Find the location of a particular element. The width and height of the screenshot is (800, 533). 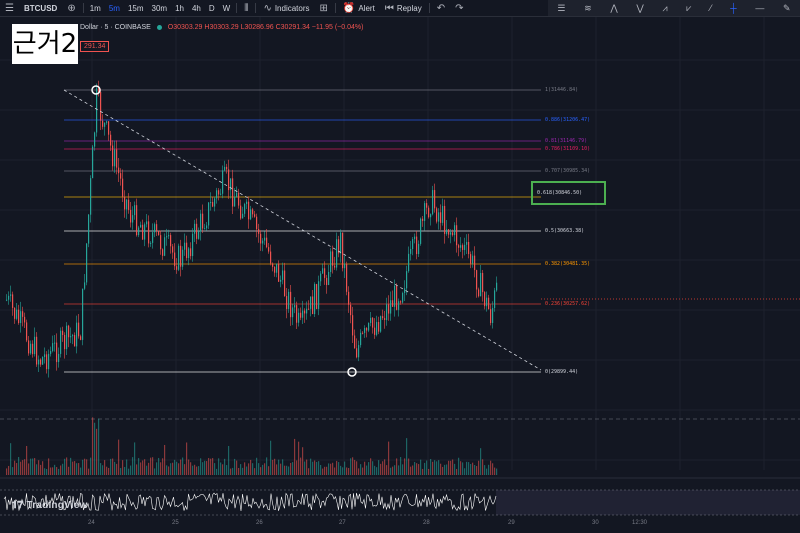

timeframe-4h: 4h is located at coordinates (196, 8).